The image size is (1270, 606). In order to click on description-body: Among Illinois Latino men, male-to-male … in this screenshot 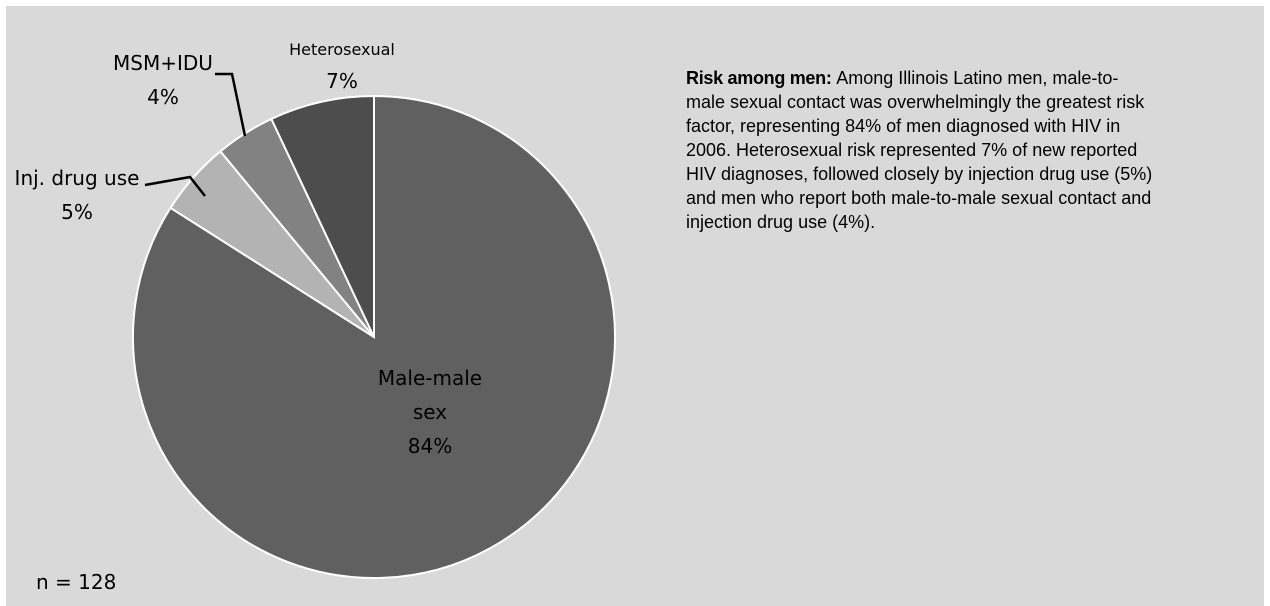, I will do `click(919, 150)`.